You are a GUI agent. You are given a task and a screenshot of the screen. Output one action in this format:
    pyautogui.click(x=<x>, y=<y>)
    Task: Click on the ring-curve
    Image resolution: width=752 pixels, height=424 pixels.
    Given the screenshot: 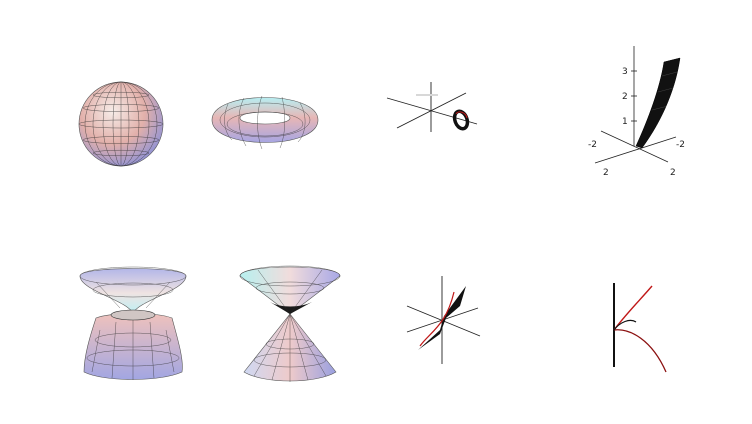 What is the action you would take?
    pyautogui.click(x=461, y=120)
    